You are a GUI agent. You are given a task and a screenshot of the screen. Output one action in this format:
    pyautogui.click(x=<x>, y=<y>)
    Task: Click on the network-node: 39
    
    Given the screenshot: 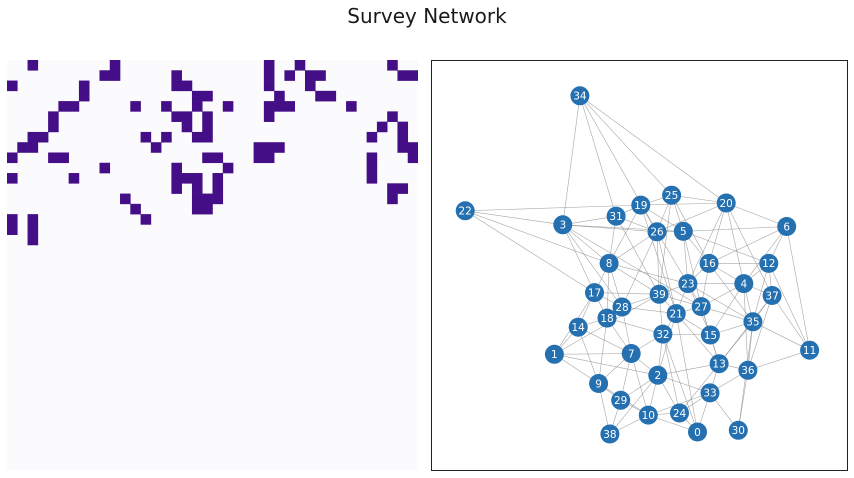 What is the action you would take?
    pyautogui.click(x=659, y=294)
    